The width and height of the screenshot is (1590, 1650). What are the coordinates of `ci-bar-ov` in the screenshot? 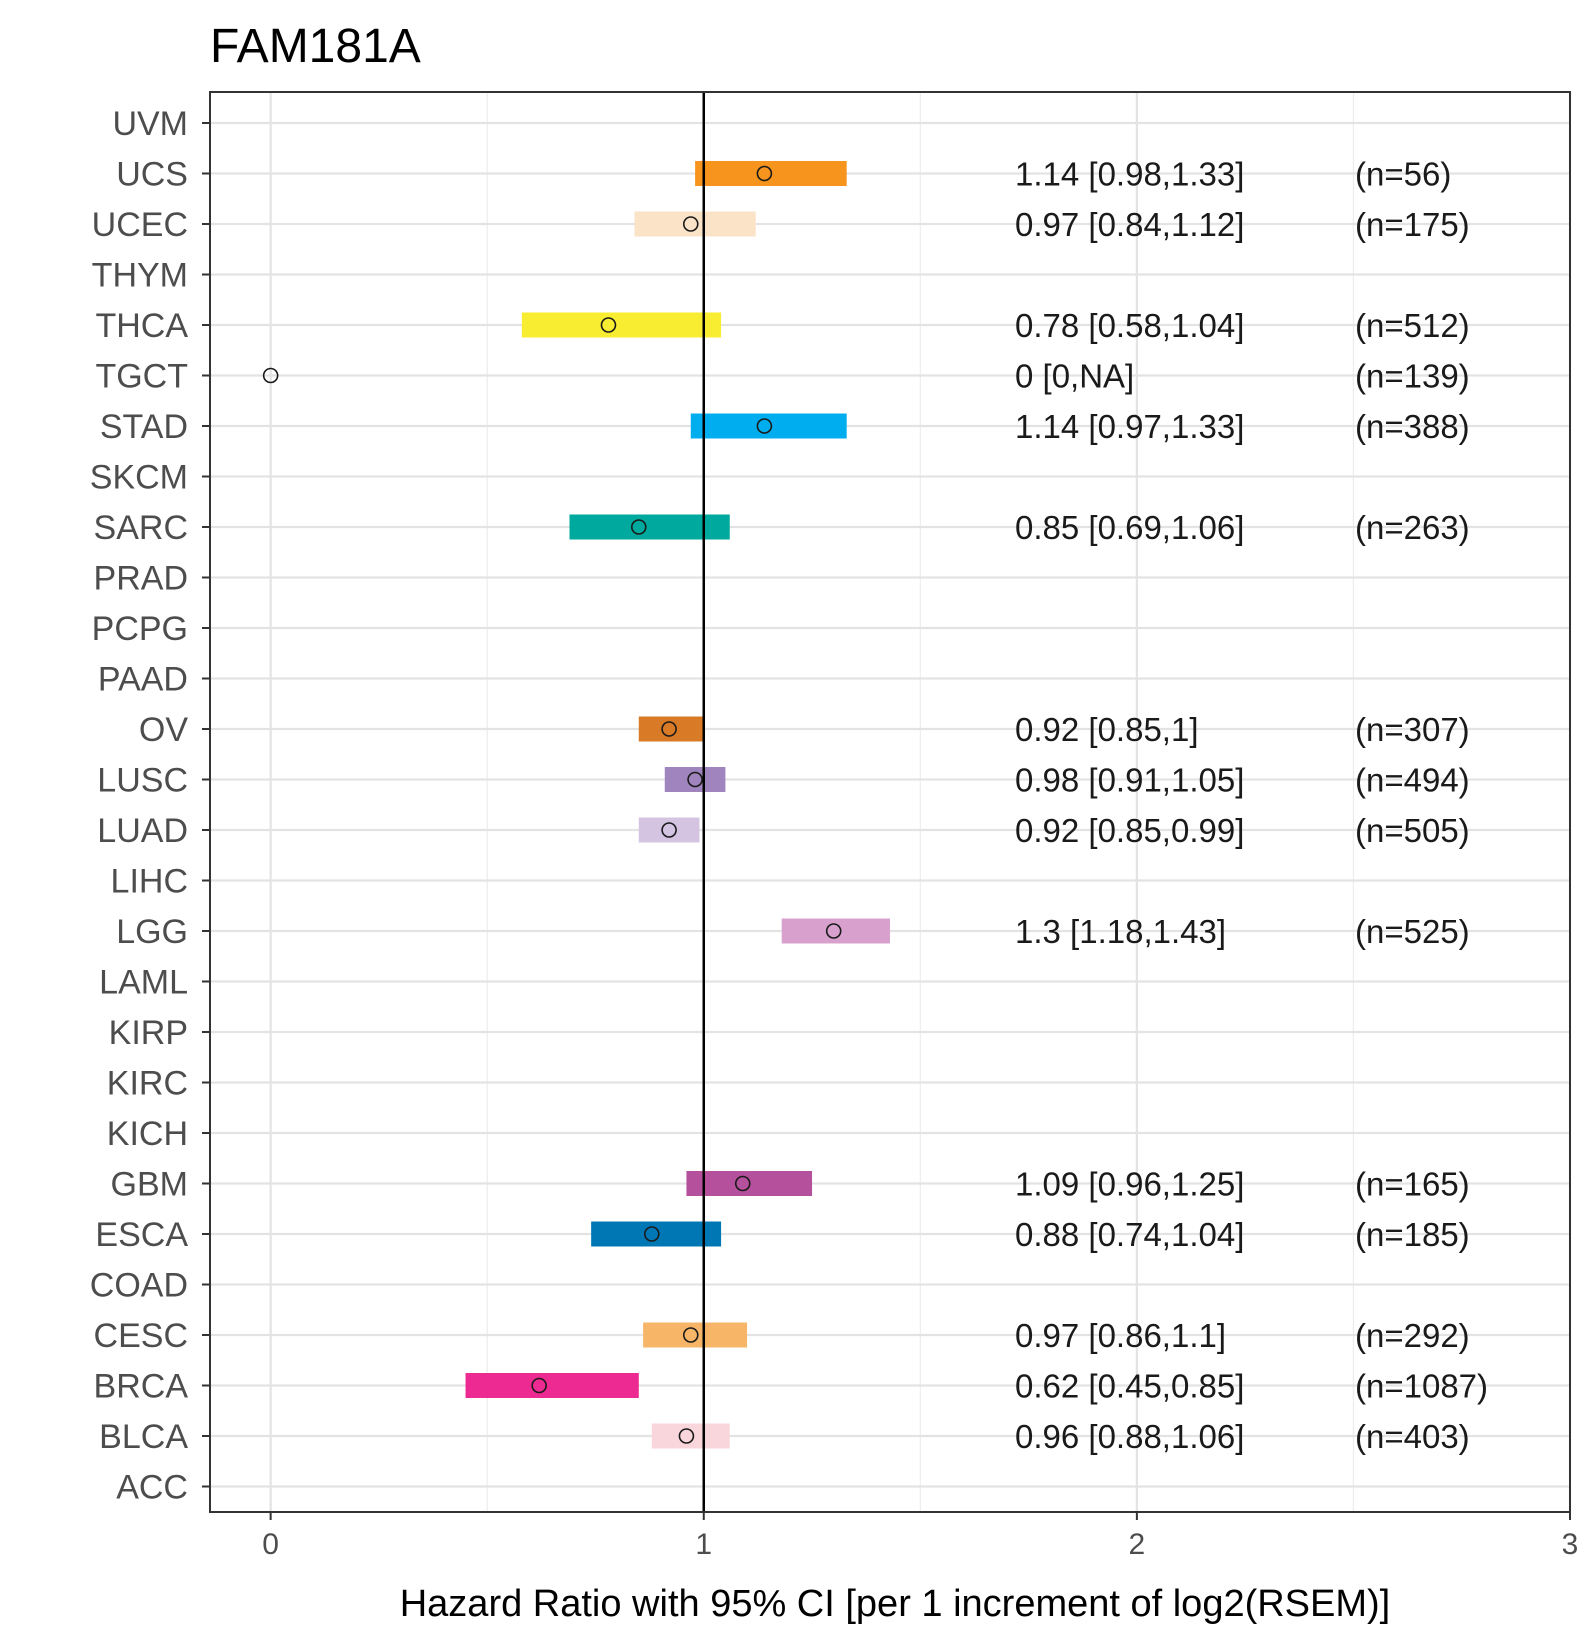 It's located at (671, 729).